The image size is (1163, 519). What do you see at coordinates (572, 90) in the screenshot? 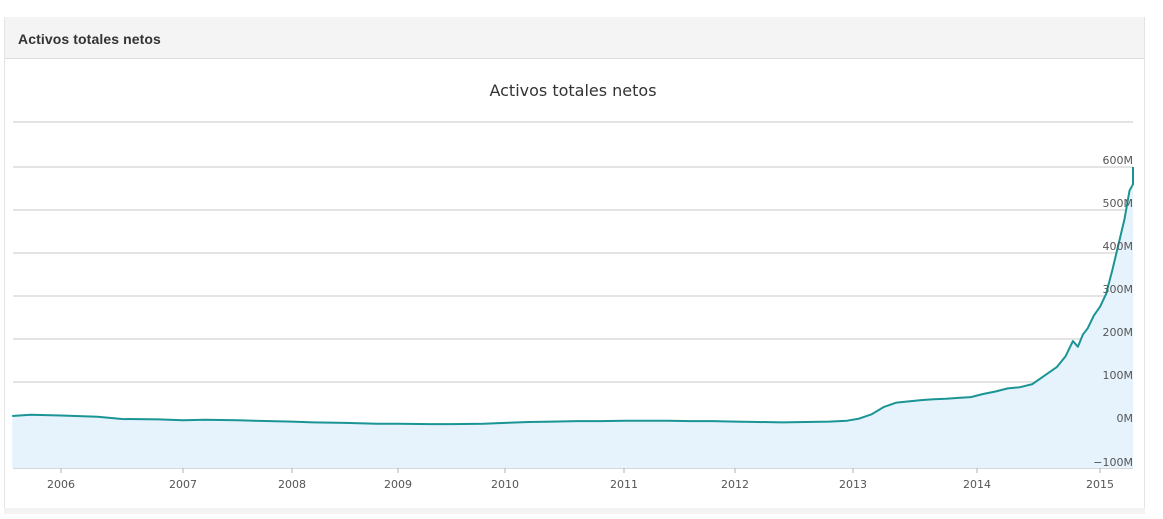
I see `chart-title: Activos totales netos` at bounding box center [572, 90].